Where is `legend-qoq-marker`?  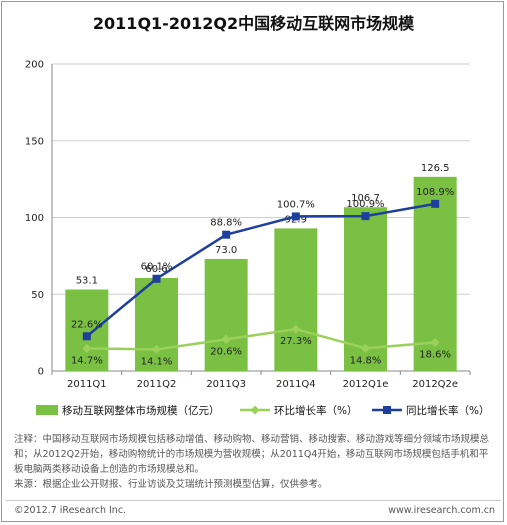
legend-qoq-marker is located at coordinates (255, 410).